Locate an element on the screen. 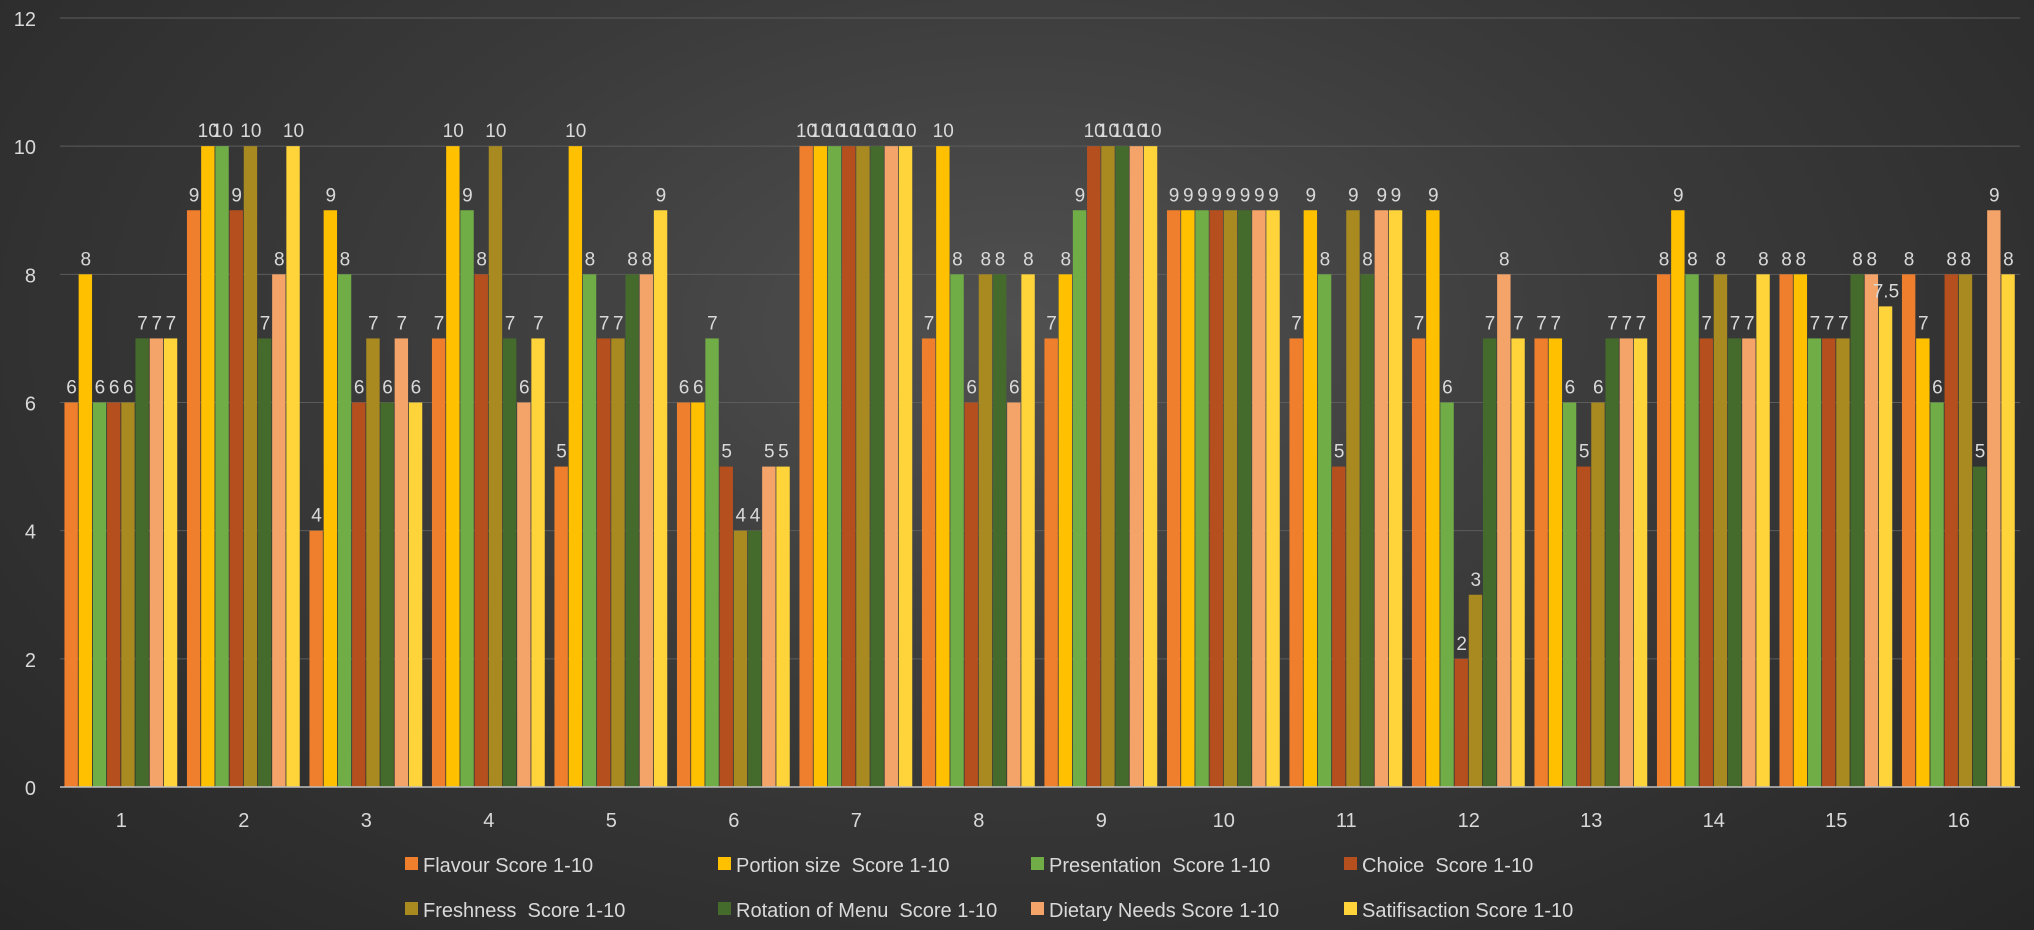  x-tick-label: 4 is located at coordinates (488, 821).